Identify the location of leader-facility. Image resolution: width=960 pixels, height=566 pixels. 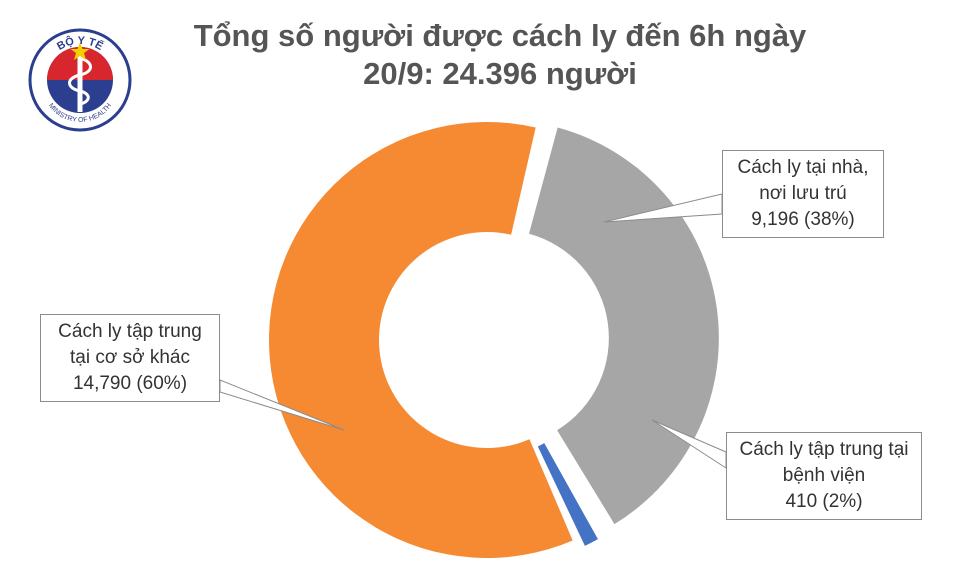
(282, 405).